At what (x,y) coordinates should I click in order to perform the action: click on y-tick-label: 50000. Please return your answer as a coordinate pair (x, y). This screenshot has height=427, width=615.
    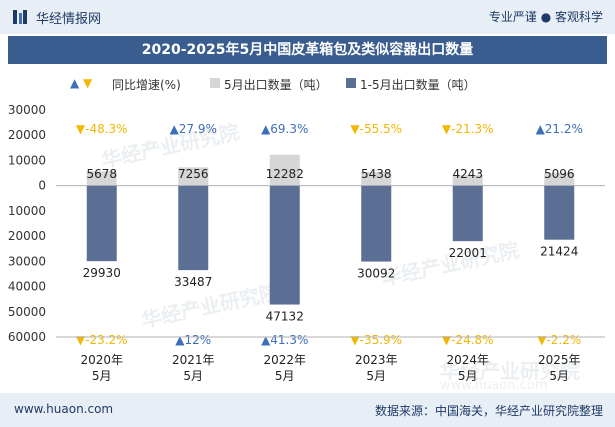
    Looking at the image, I should click on (27, 312).